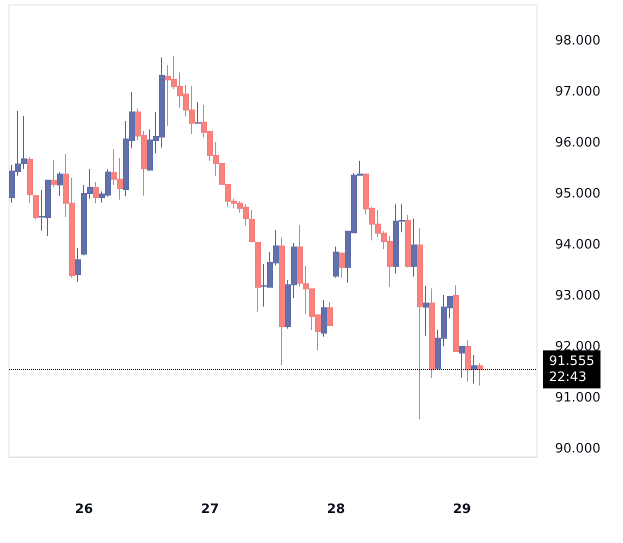 The height and width of the screenshot is (543, 623). What do you see at coordinates (210, 509) in the screenshot?
I see `x-tick-label: 27` at bounding box center [210, 509].